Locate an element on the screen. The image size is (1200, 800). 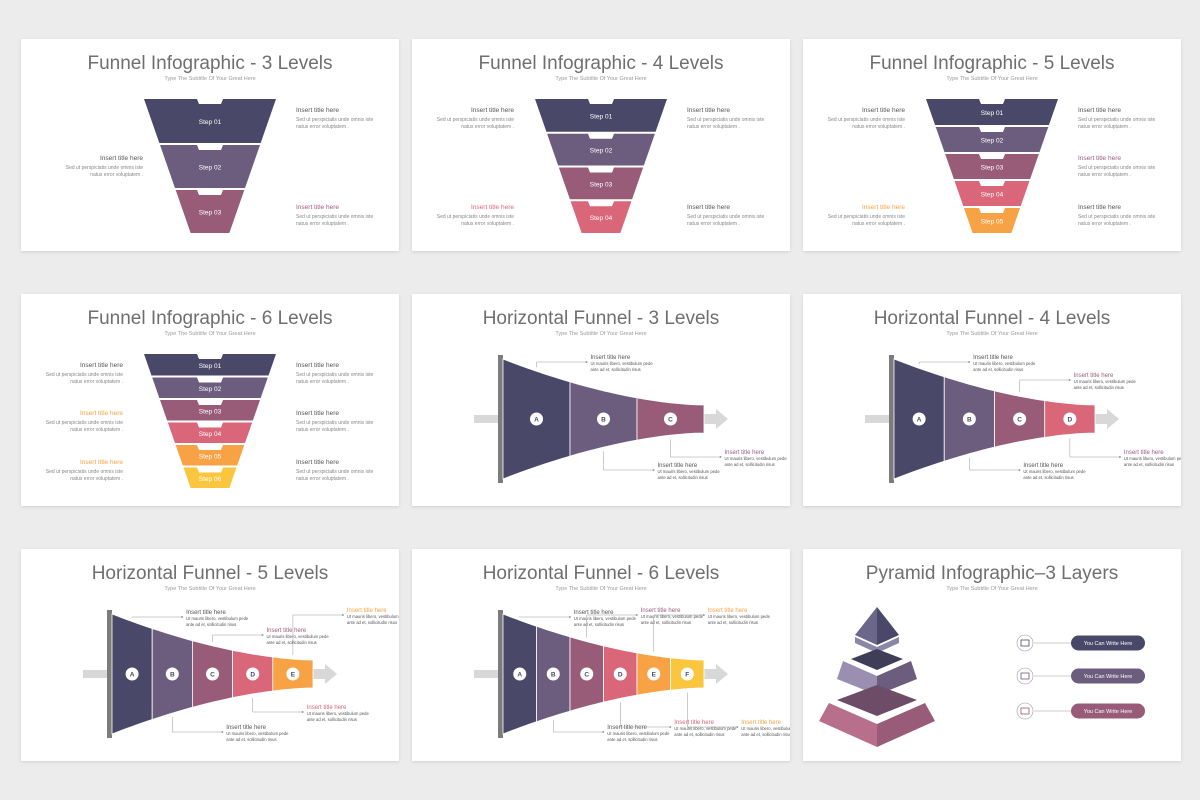
slide-title: Horizontal Funnel - 5 Levels is located at coordinates (210, 573).